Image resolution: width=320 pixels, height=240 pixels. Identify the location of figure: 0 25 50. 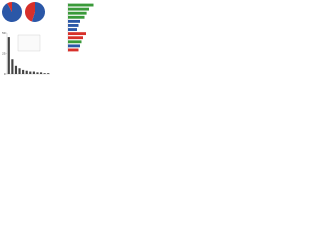
(50, 40).